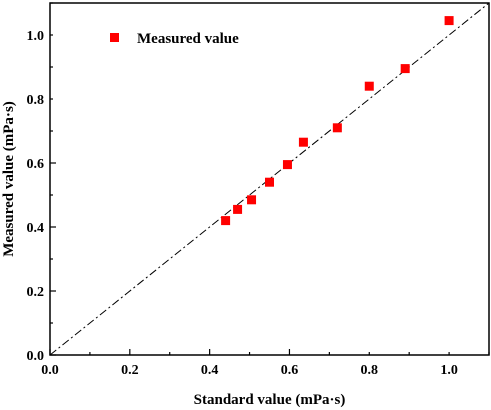  Describe the element at coordinates (114, 37) in the screenshot. I see `legend-marker-square` at that location.